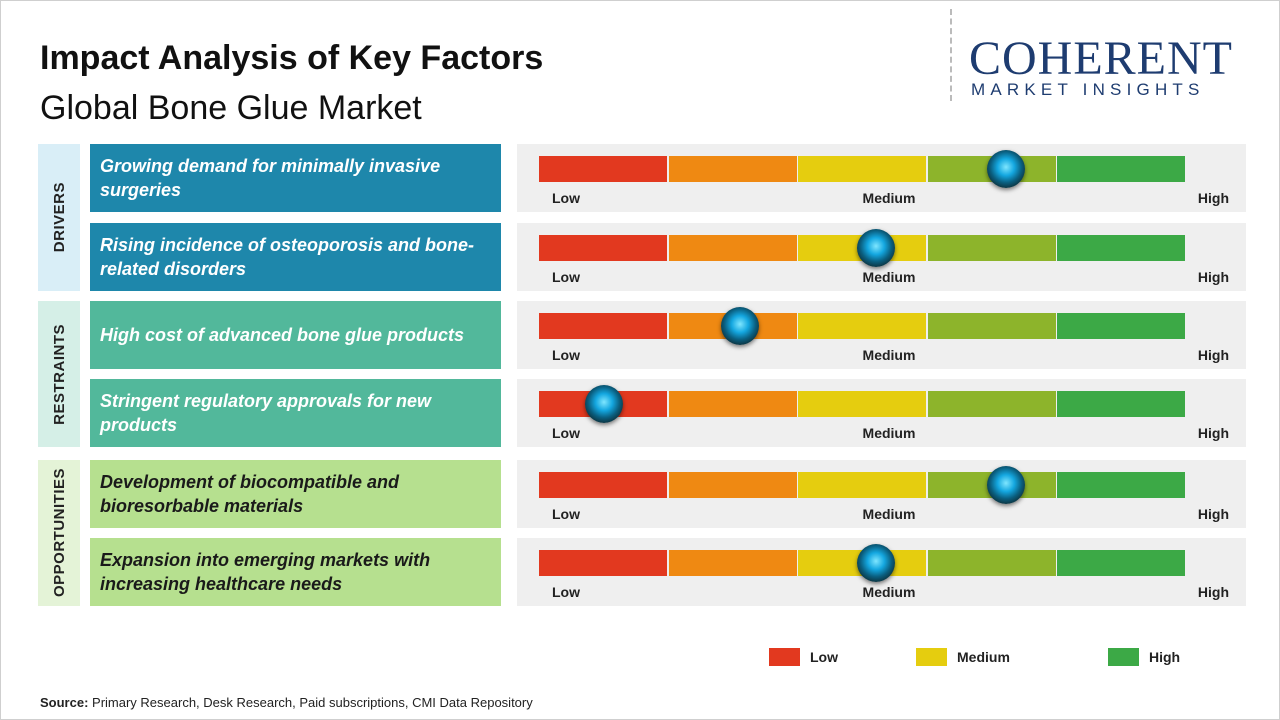  I want to click on logo-name: COHERENT, so click(1101, 58).